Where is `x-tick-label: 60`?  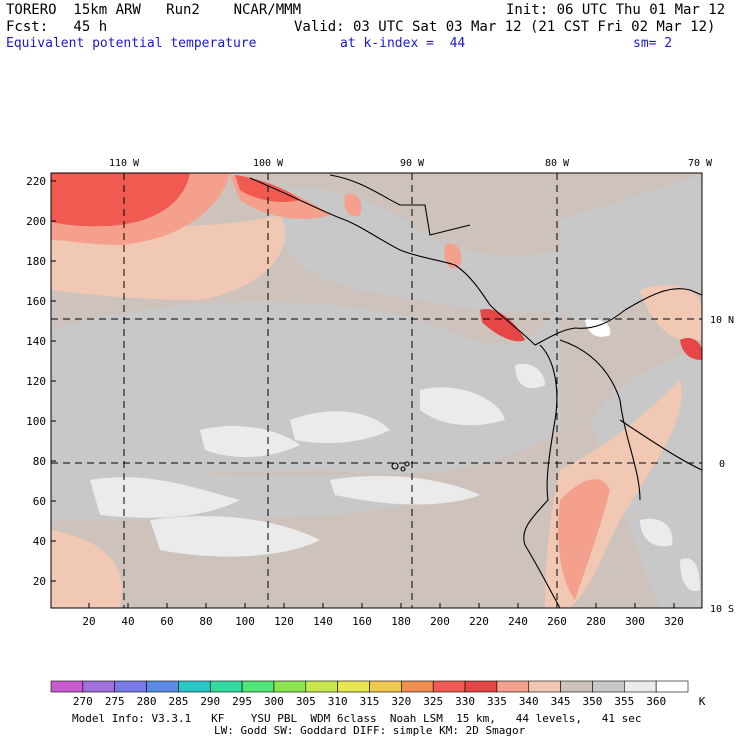 x-tick-label: 60 is located at coordinates (166, 621).